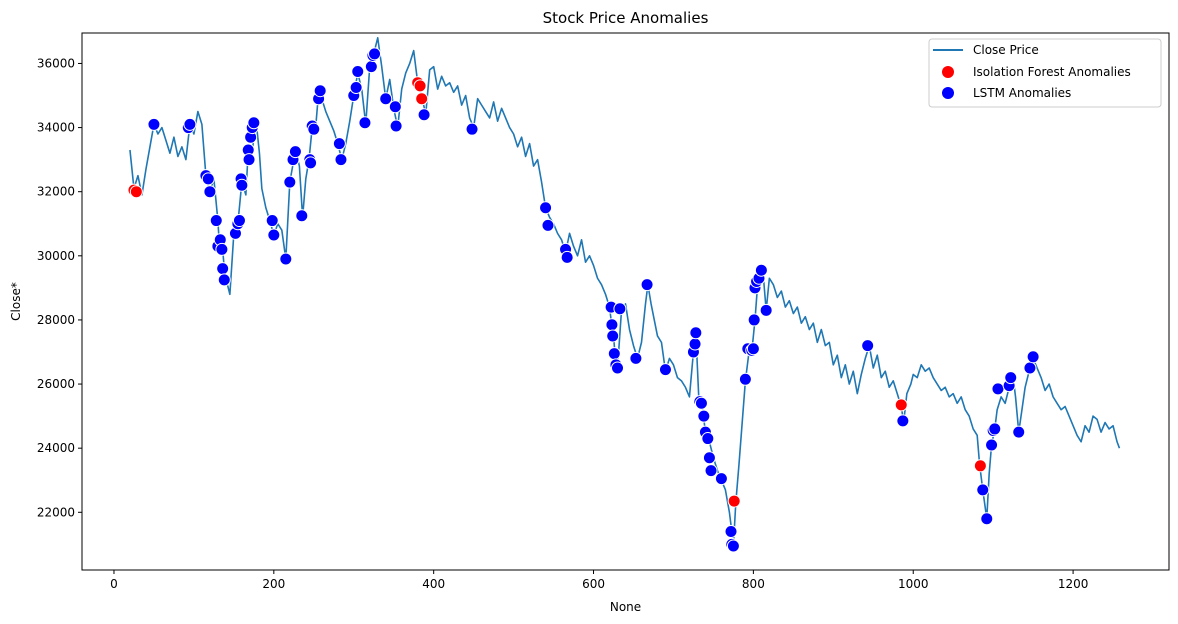 Image resolution: width=1178 pixels, height=624 pixels. I want to click on legend-isolation-forest-label: Isolation Forest Anomalies, so click(1052, 72).